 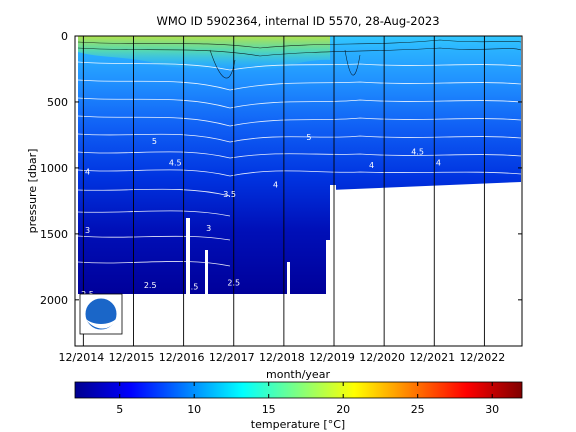 I want to click on x-tick-label: 12/2016, so click(x=182, y=357).